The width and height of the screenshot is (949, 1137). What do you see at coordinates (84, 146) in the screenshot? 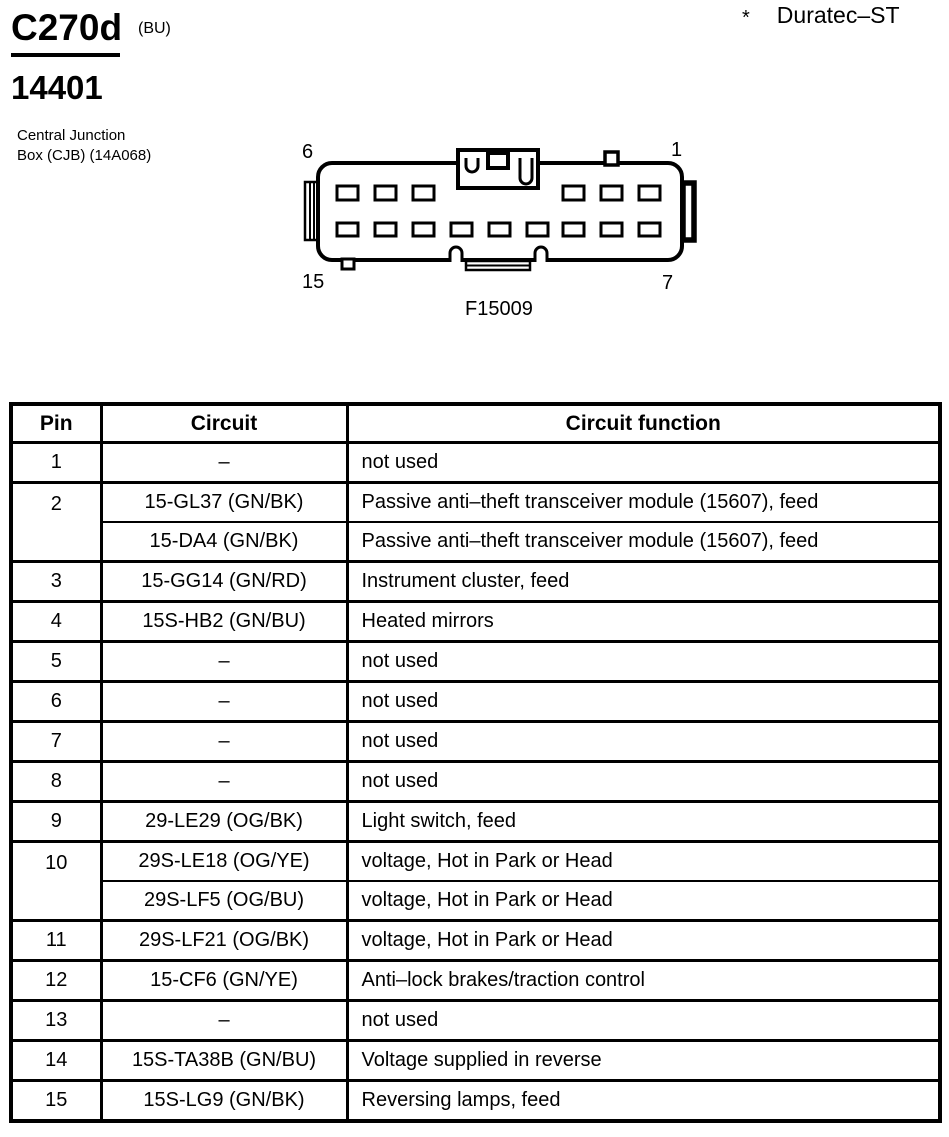
I see `component-name: Central Junction Box (CJB) (14A068)` at bounding box center [84, 146].